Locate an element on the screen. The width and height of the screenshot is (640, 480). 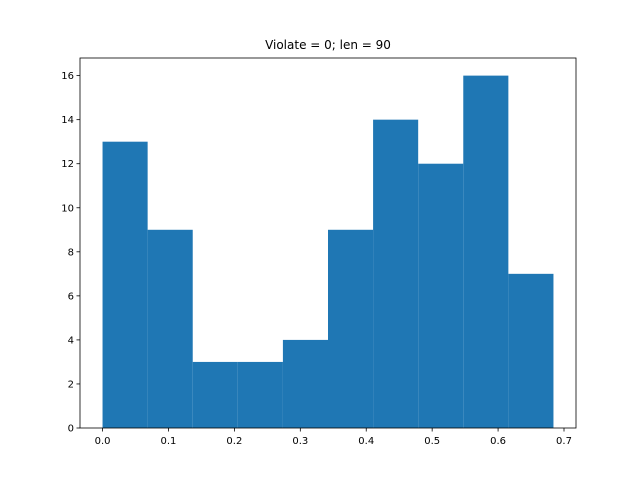
x-tick-label: 0.1 is located at coordinates (169, 441).